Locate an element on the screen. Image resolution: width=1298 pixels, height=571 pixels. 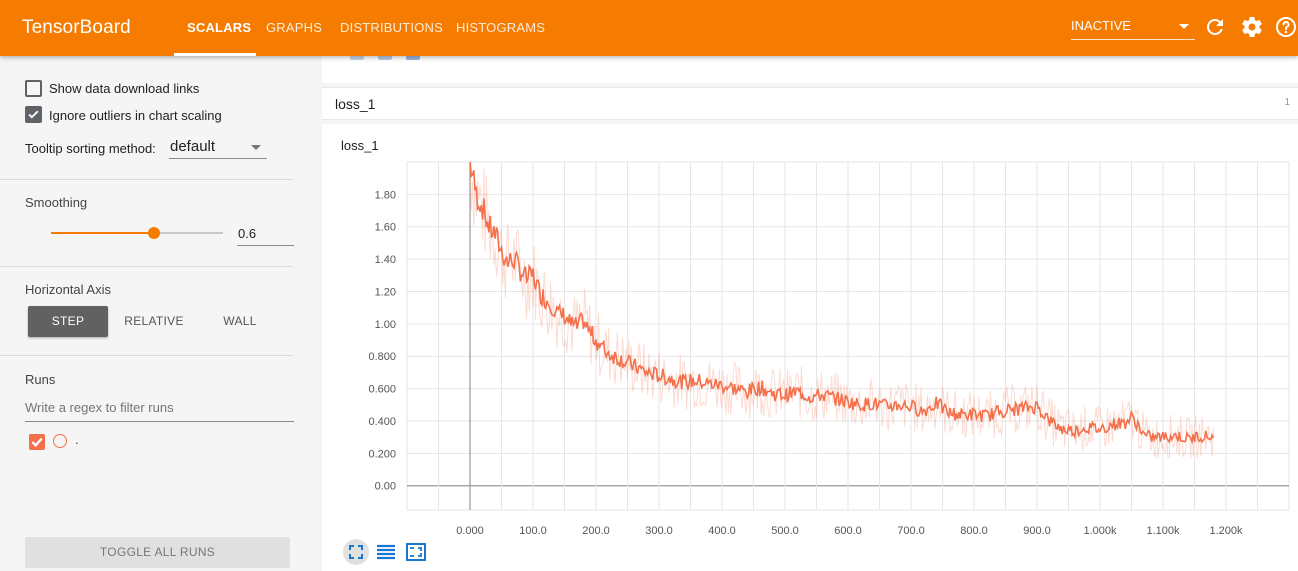
inactive-plugins-label: INACTIVE is located at coordinates (1101, 25).